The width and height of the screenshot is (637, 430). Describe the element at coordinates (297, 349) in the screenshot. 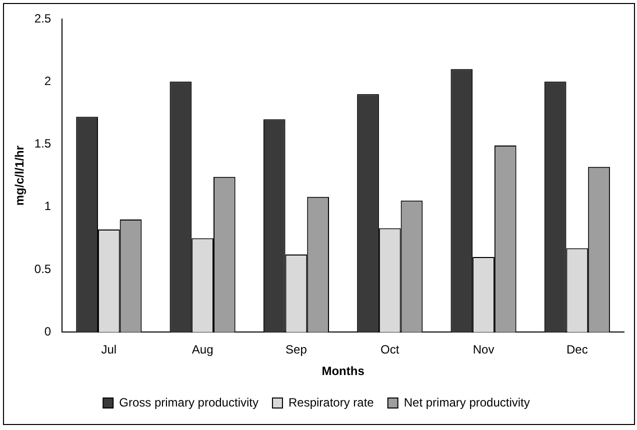

I see `x-tick-label: Sep` at that location.